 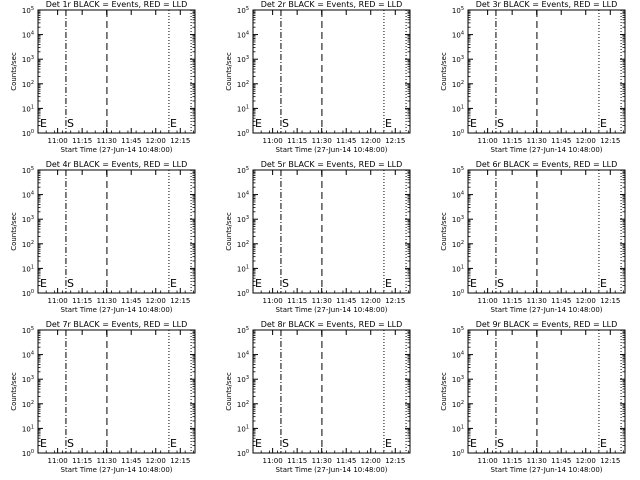 I want to click on chart-title: Det 9r BLACK = Events, RED = LLD, so click(x=547, y=324).